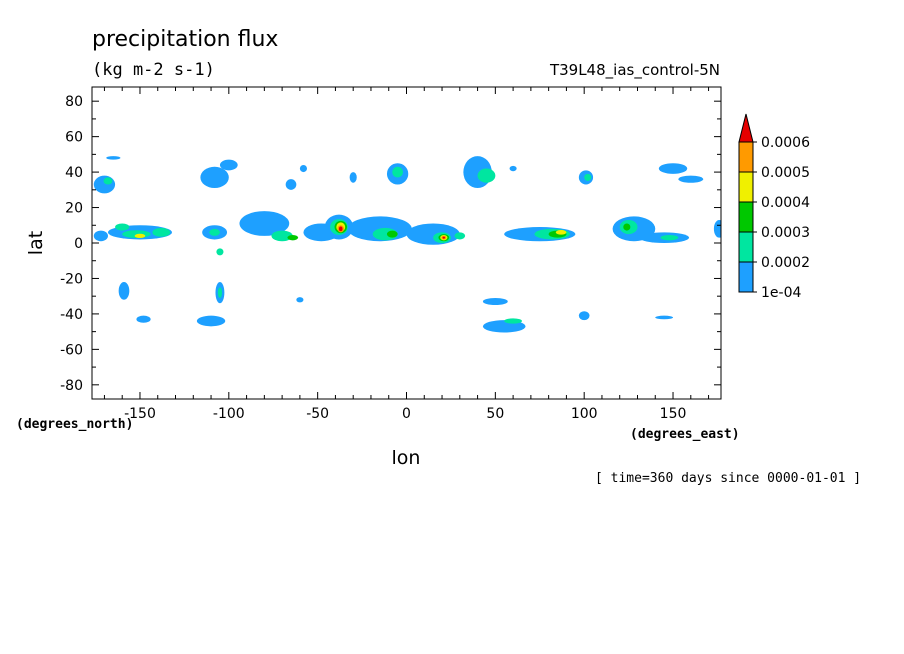  Describe the element at coordinates (185, 39) in the screenshot. I see `chart-title: precipitation flux` at that location.